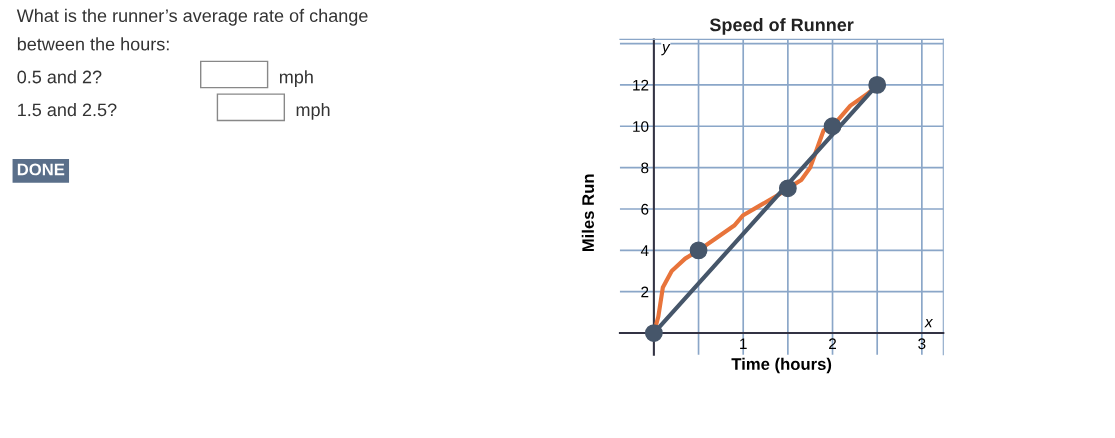 This screenshot has width=1115, height=438. I want to click on chart-title: Speed of Runner, so click(781, 26).